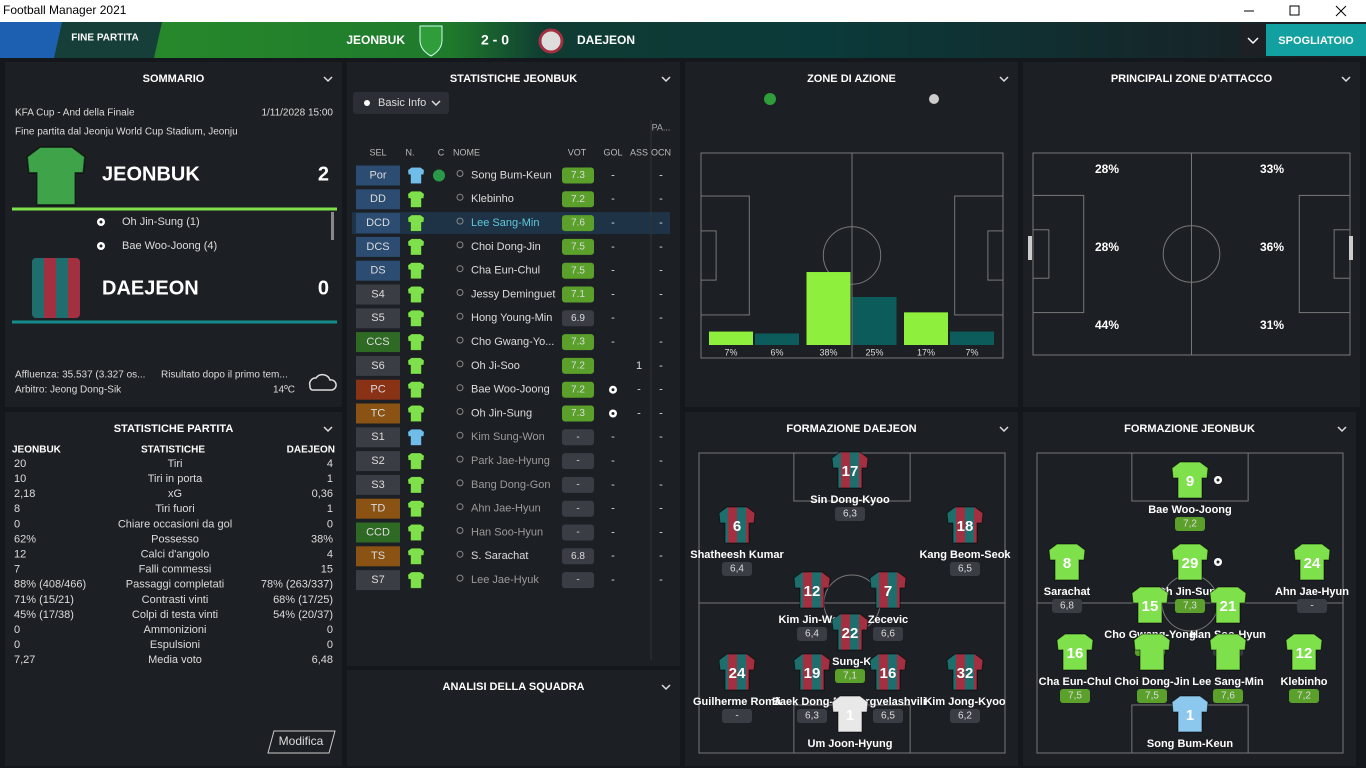  I want to click on away-team-name: DAEJEON, so click(150, 288).